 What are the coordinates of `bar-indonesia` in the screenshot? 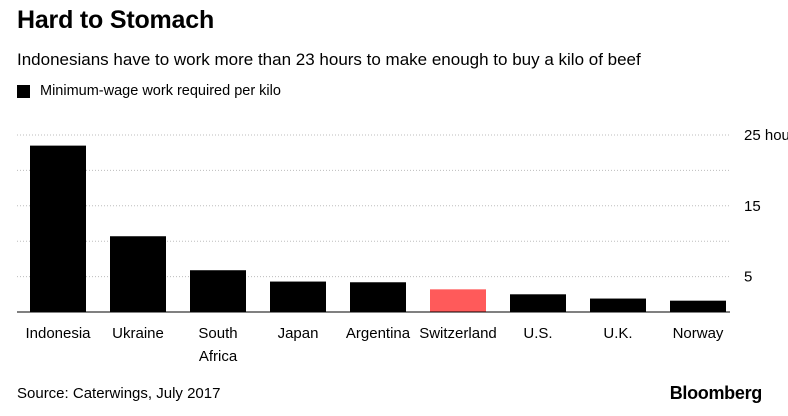 It's located at (58, 228).